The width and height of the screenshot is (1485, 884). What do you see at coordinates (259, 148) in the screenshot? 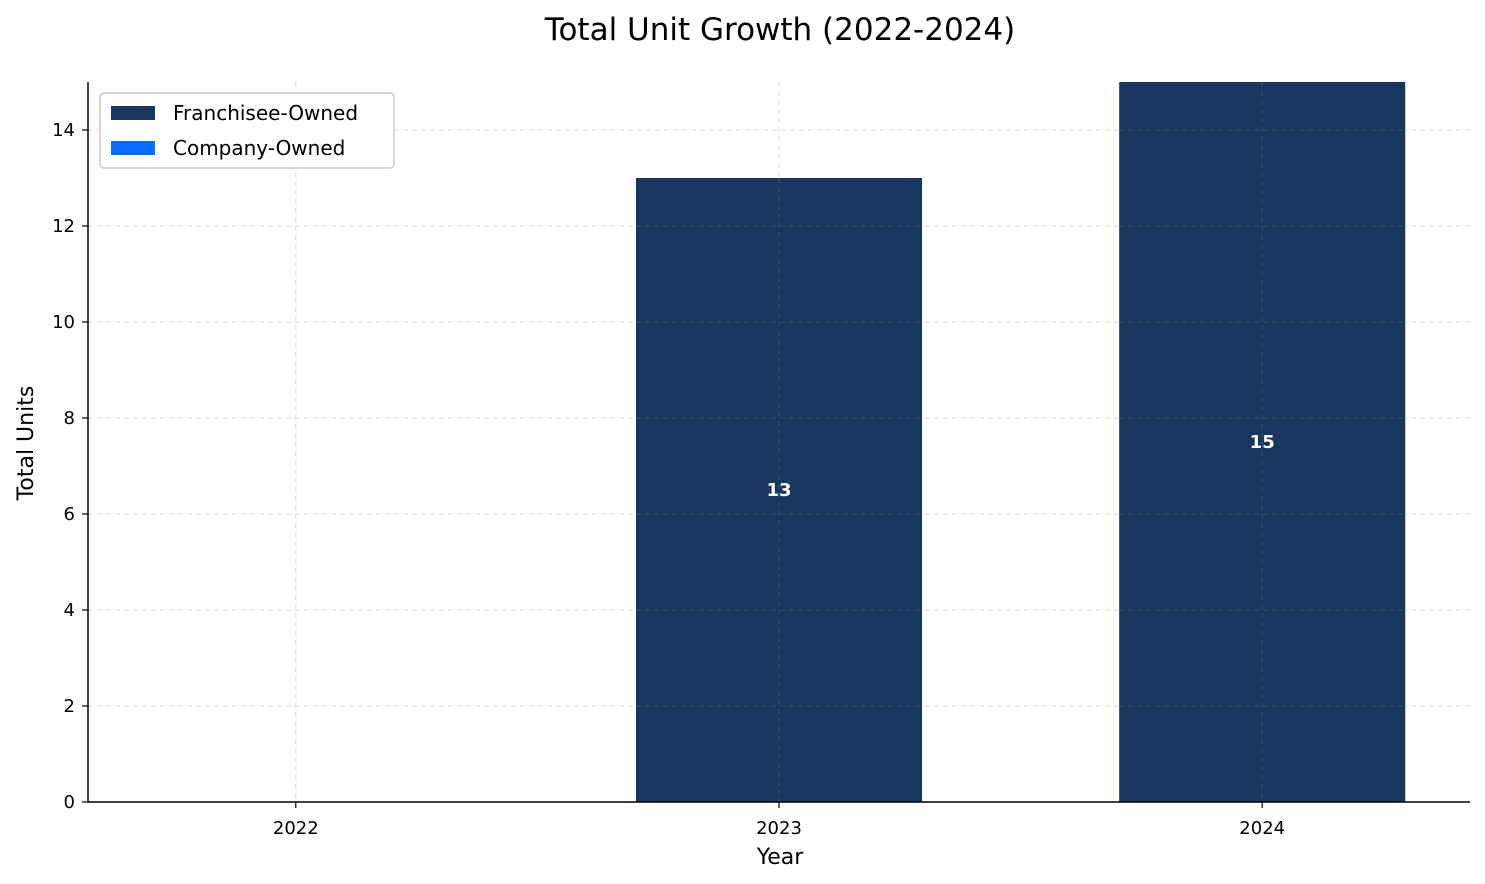
I see `legend-label-company: Company-Owned` at bounding box center [259, 148].